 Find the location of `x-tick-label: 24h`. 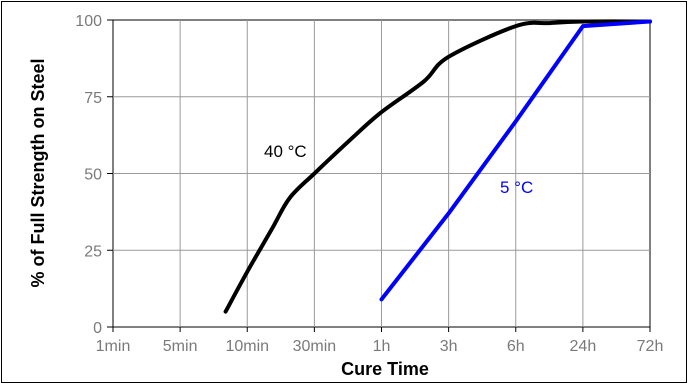

x-tick-label: 24h is located at coordinates (583, 346).